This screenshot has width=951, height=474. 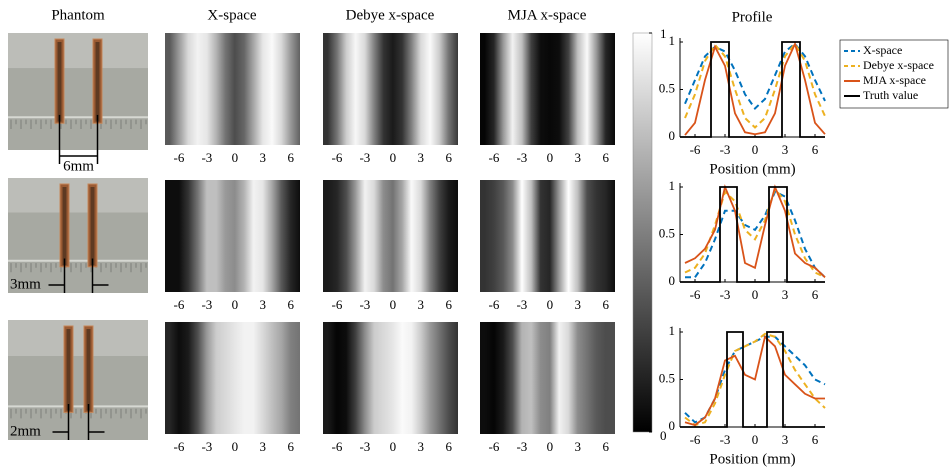 I want to click on legend-label: MJA x-space, so click(x=894, y=80).